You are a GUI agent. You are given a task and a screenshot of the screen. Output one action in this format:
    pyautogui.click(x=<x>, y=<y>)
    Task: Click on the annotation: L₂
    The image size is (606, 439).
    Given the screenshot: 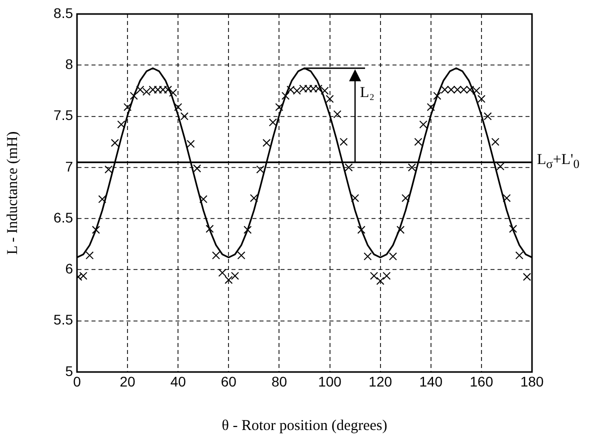 What is the action you would take?
    pyautogui.click(x=367, y=93)
    